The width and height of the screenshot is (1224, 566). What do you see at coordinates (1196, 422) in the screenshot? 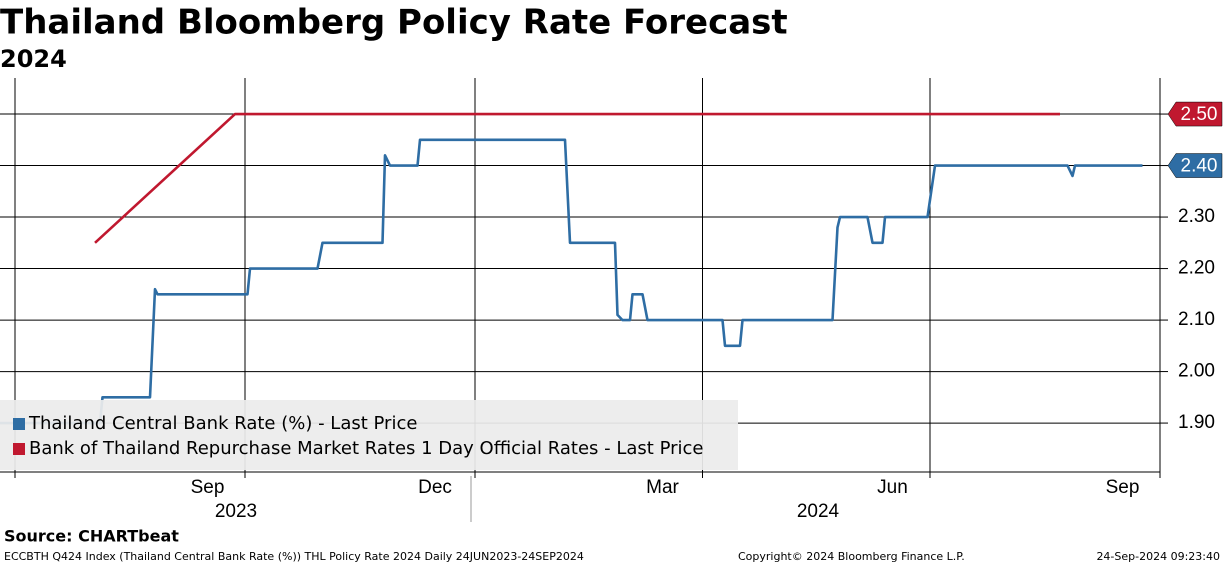
I see `y-tick-label: 1.90` at bounding box center [1196, 422].